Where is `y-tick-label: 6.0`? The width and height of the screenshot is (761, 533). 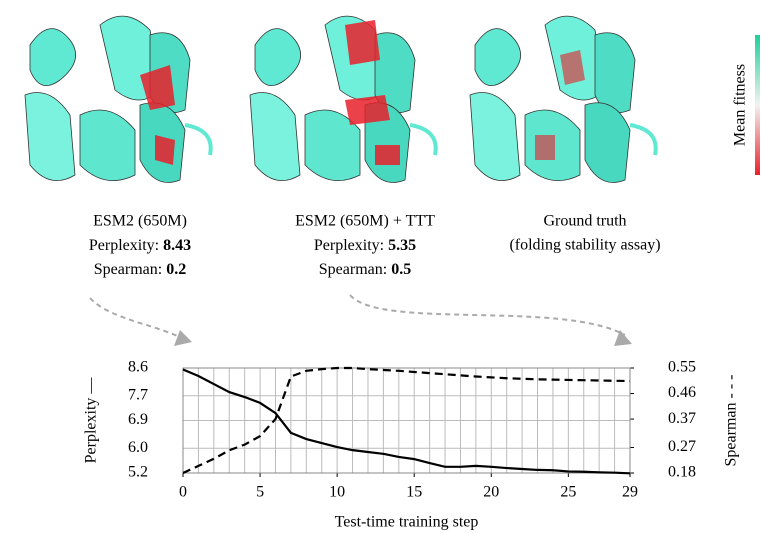 y-tick-label: 6.0 is located at coordinates (138, 447).